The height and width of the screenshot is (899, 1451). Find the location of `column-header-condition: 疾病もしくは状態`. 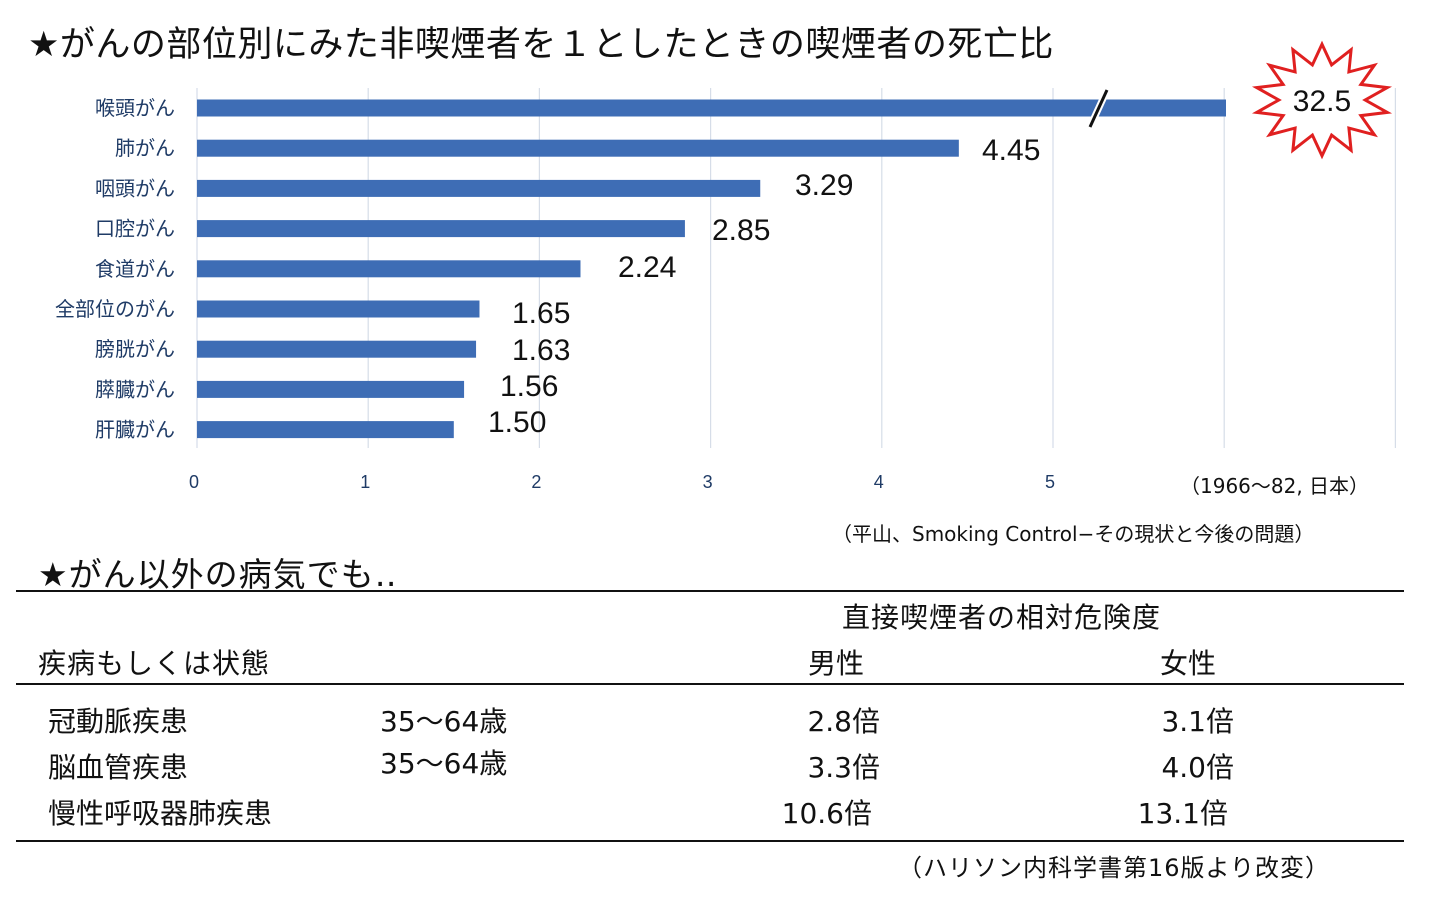

column-header-condition: 疾病もしくは状態 is located at coordinates (154, 663).